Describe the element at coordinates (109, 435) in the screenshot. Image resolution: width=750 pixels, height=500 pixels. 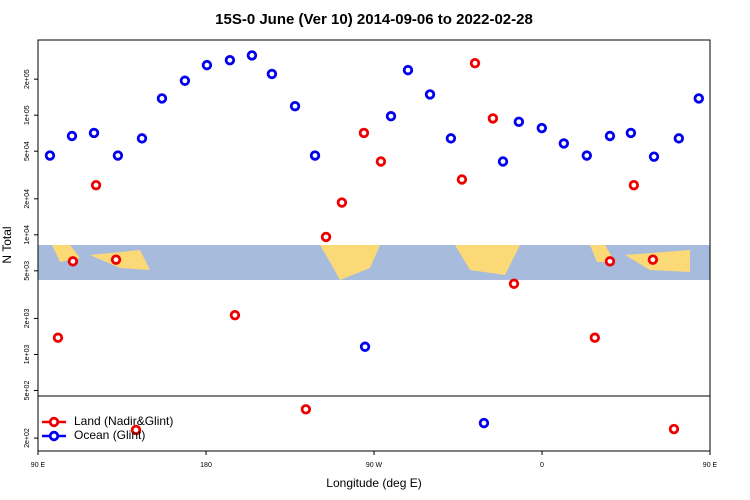
I see `legend-label: Ocean (Glint)` at that location.